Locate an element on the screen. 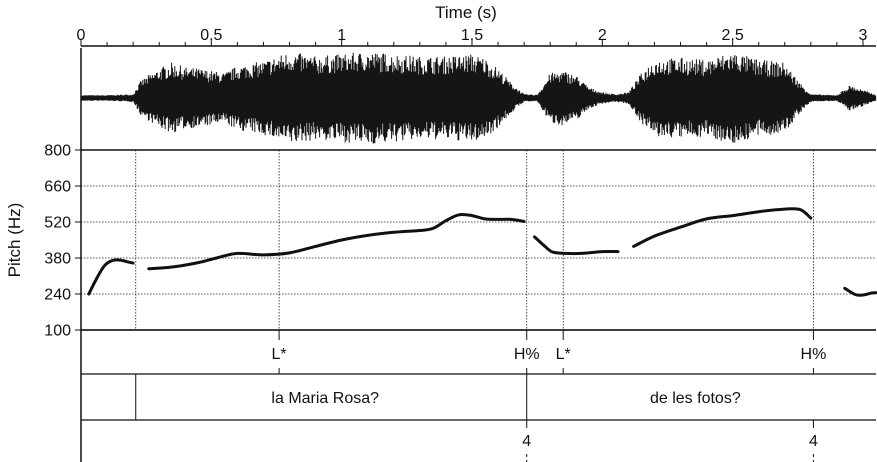 The image size is (877, 462). pitch-tick-label: 380 is located at coordinates (57, 259).